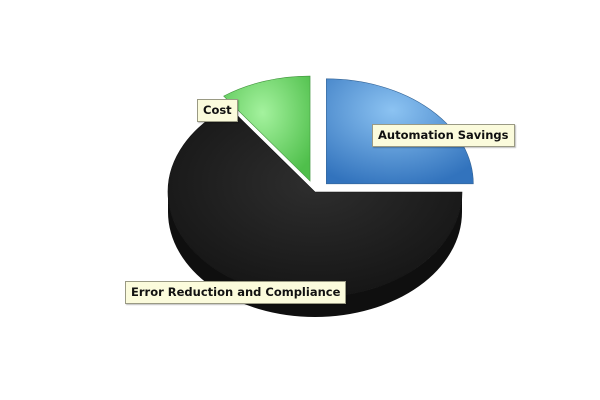 This screenshot has height=400, width=600. I want to click on pie-slice-cost, so click(267, 128).